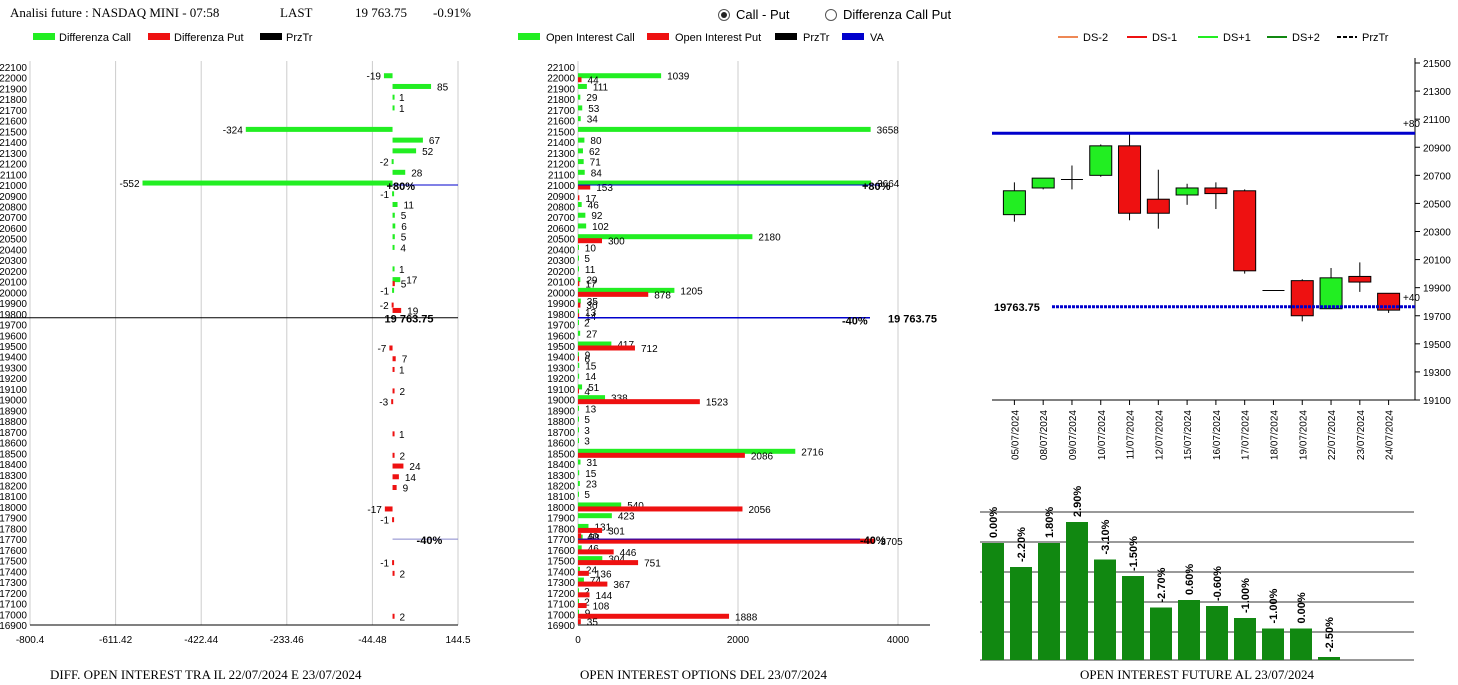 Image resolution: width=1458 pixels, height=685 pixels. Describe the element at coordinates (561, 293) in the screenshot. I see `y-tick-label: 20000` at that location.